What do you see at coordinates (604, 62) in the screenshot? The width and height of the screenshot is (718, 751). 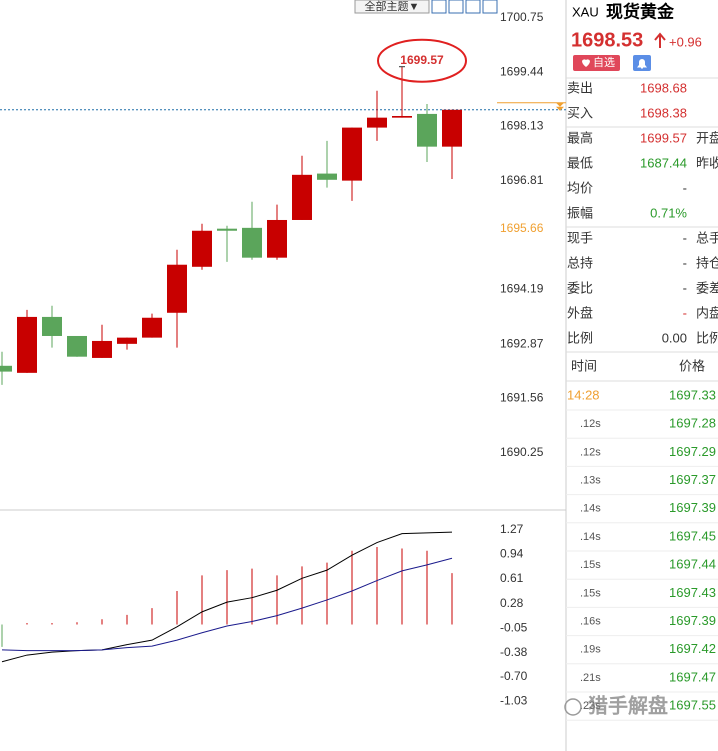 I see `watch-button-label: 自选` at bounding box center [604, 62].